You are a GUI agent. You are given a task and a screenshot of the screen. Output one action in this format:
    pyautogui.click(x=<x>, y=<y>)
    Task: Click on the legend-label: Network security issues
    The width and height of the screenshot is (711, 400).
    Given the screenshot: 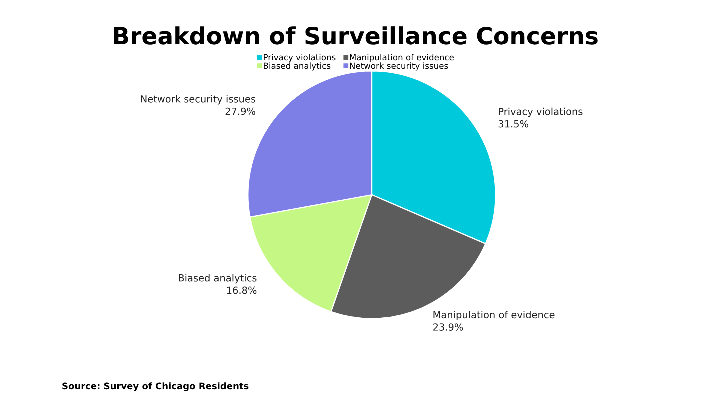 What is the action you would take?
    pyautogui.click(x=399, y=66)
    